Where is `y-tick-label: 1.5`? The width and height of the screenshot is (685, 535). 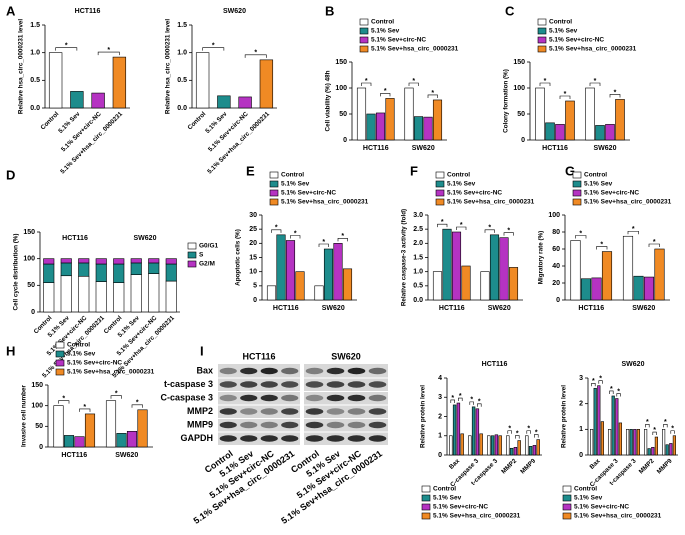
y-tick-label: 1.5 is located at coordinates (35, 25).